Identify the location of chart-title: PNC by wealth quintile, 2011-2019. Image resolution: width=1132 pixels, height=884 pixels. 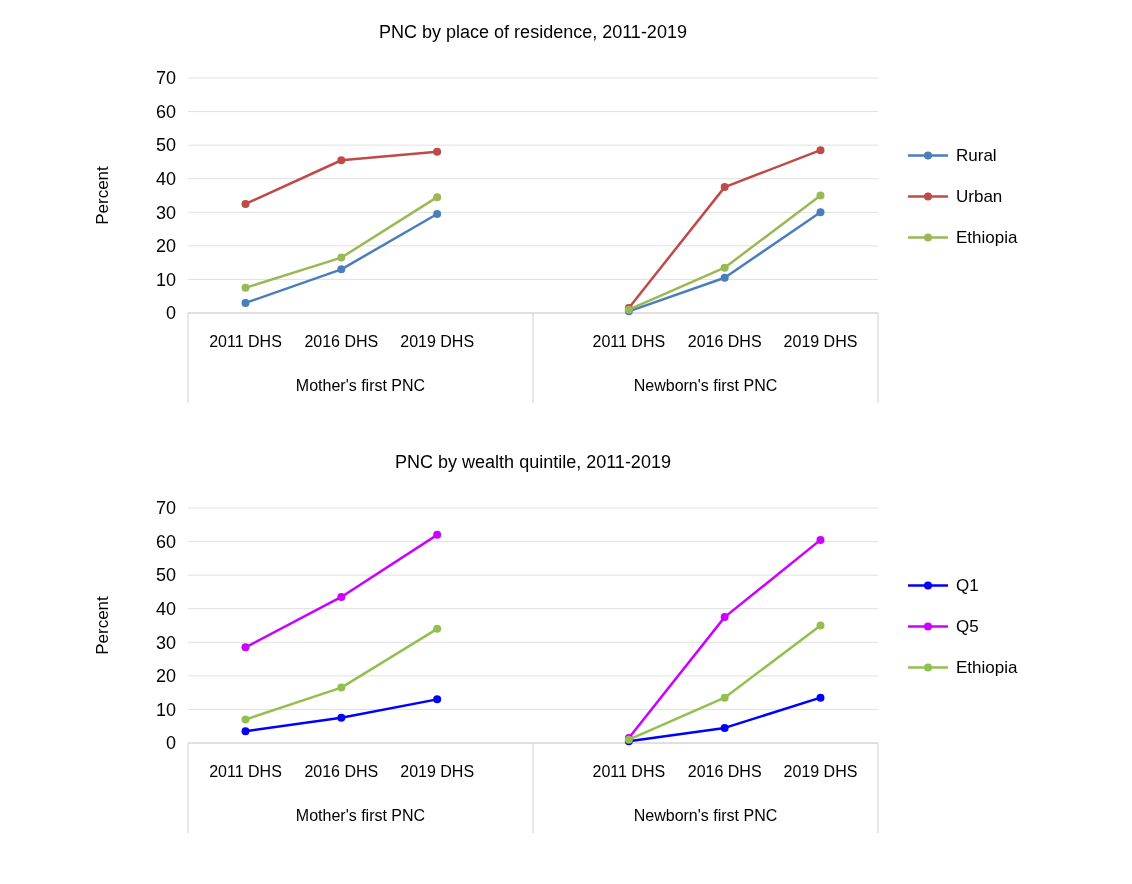
(533, 462).